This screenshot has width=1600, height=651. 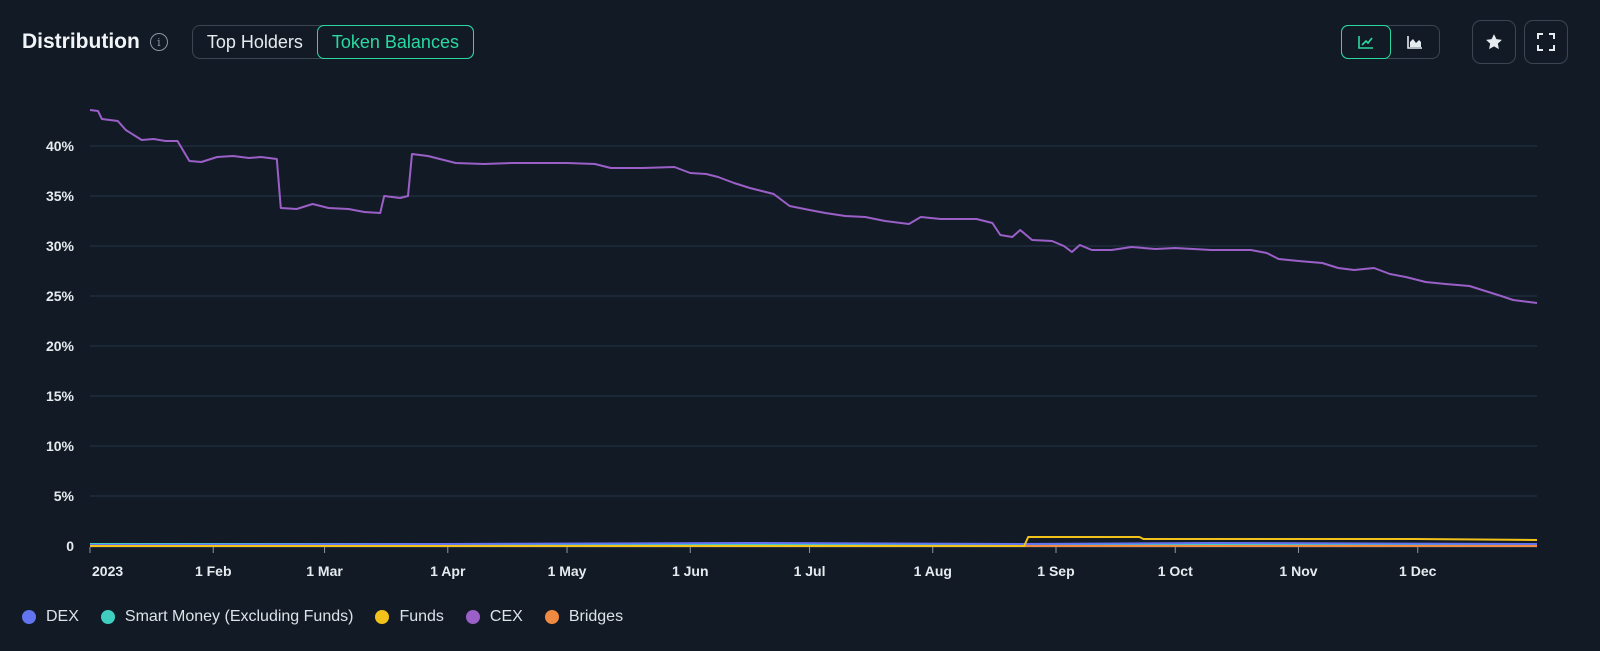 I want to click on y-tick-label: 35%, so click(x=60, y=196).